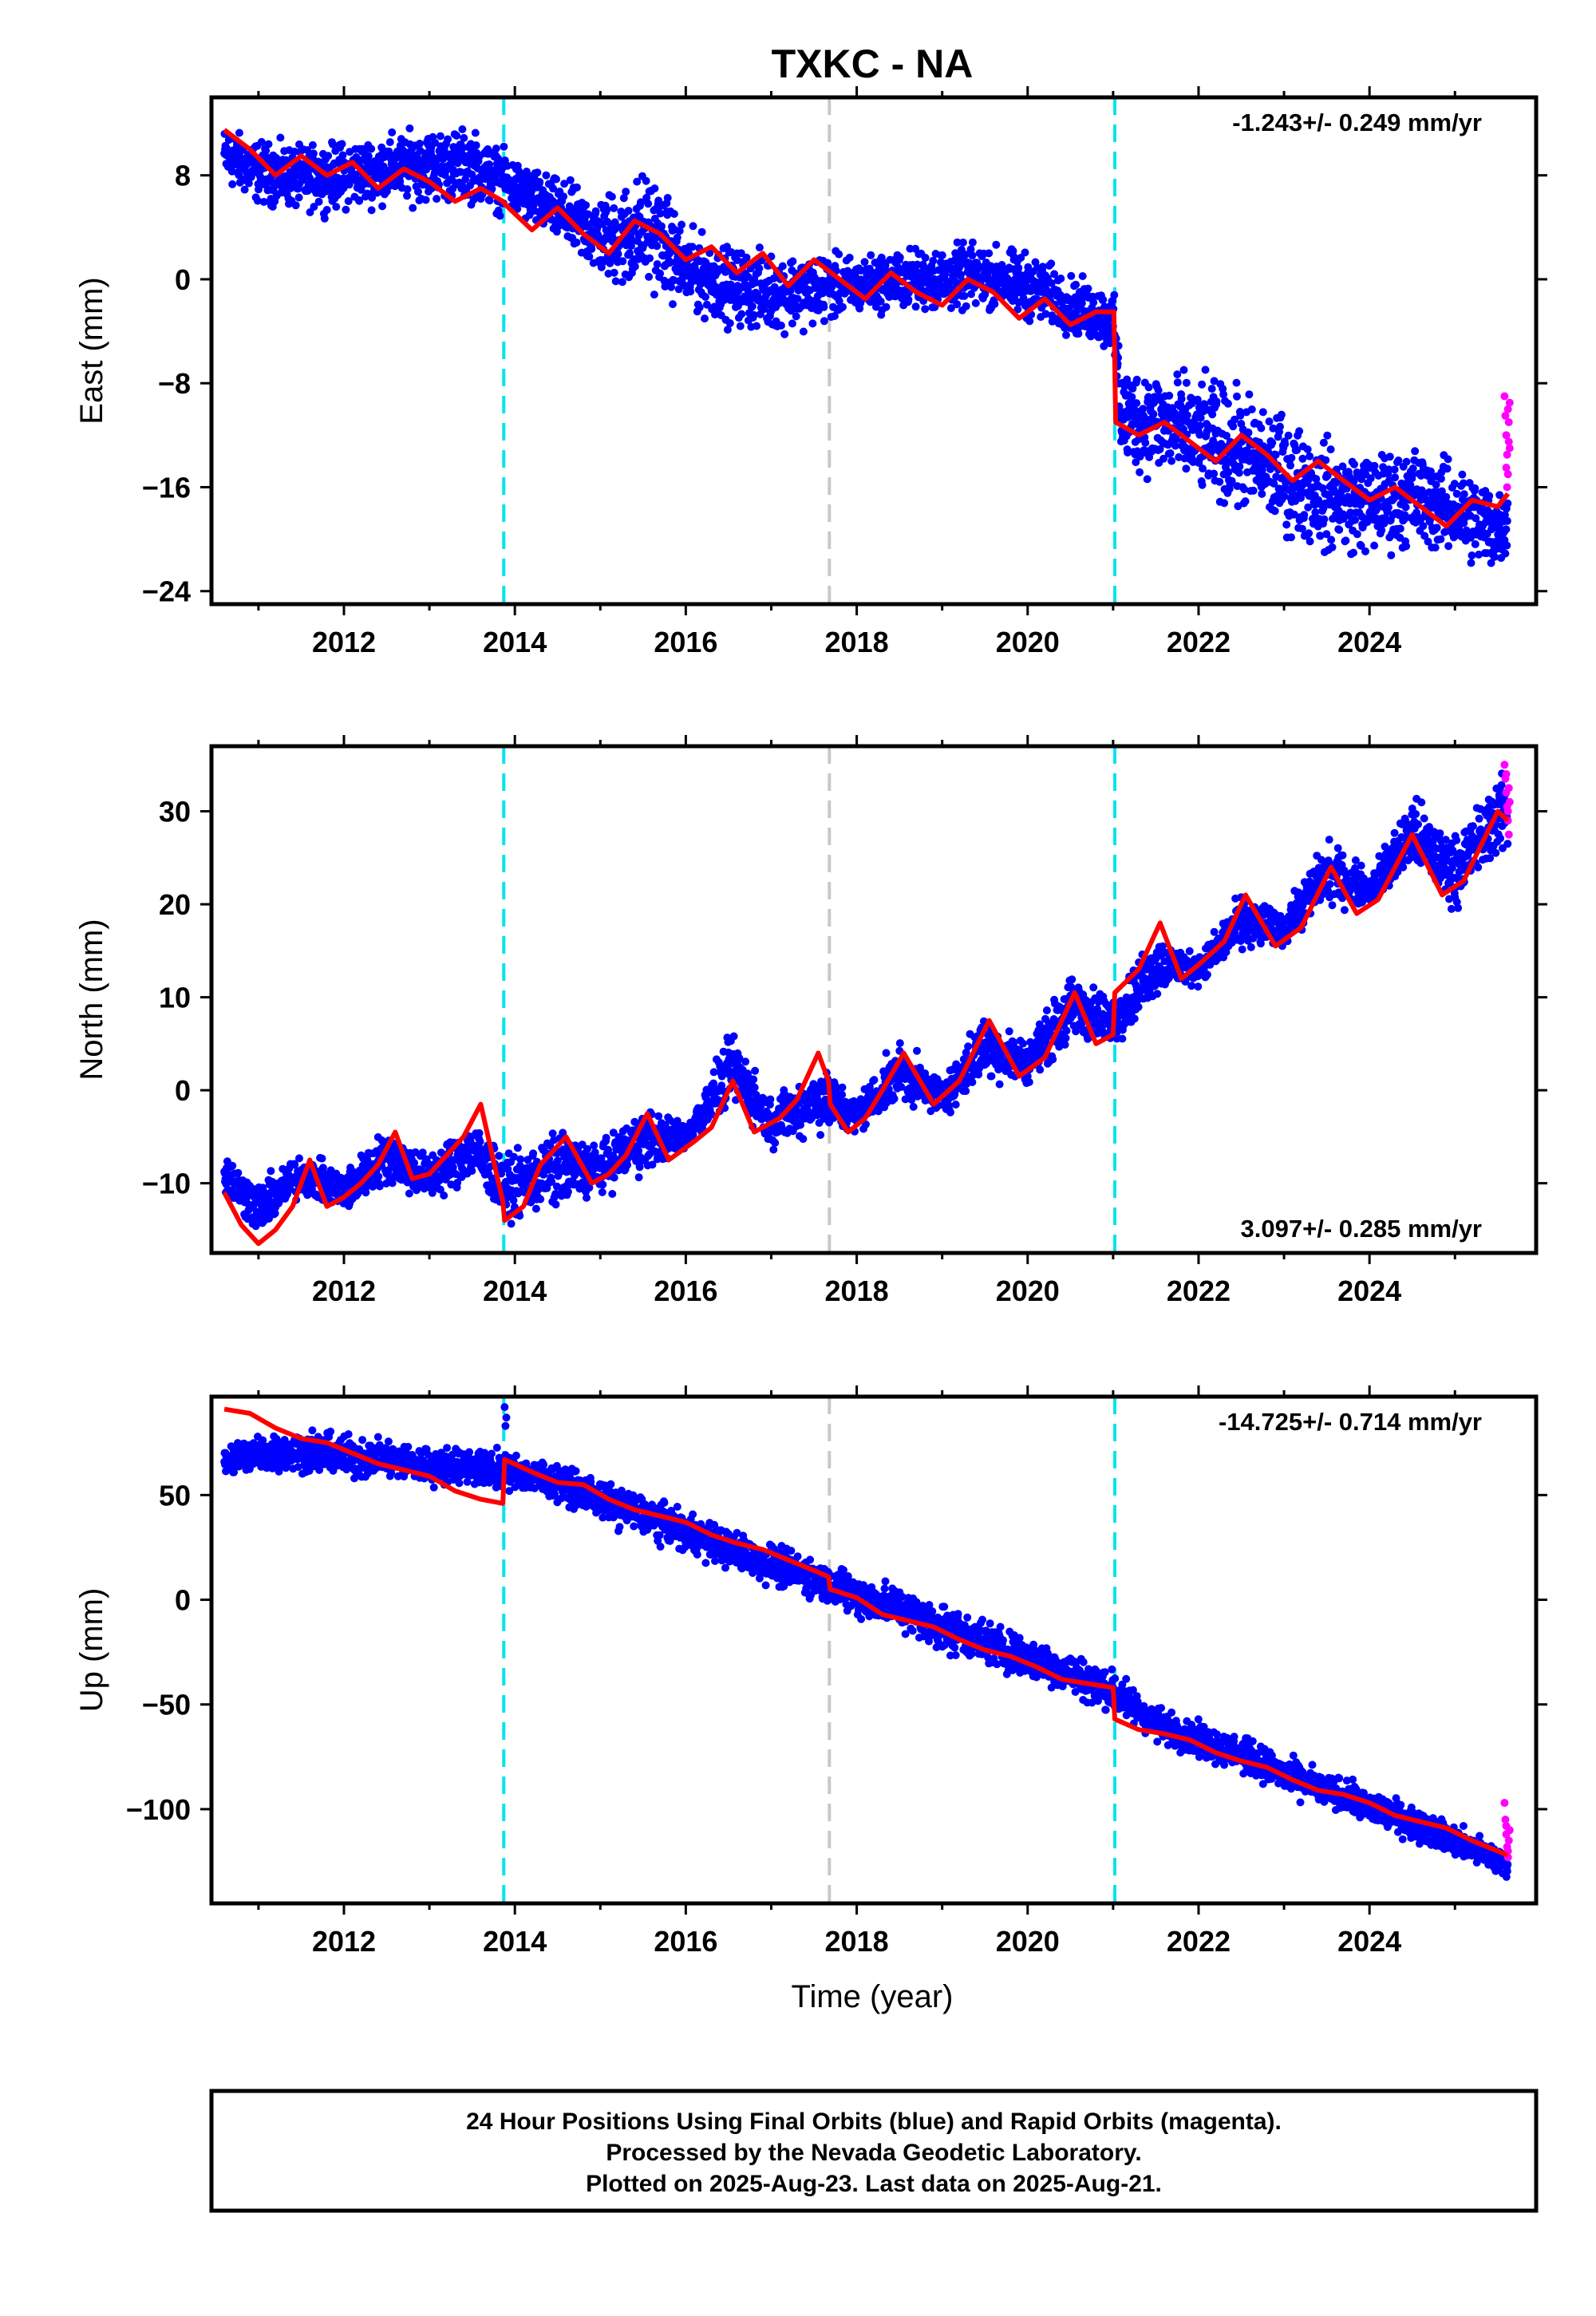  Describe the element at coordinates (685, 642) in the screenshot. I see `x-tick-label: 2016` at that location.